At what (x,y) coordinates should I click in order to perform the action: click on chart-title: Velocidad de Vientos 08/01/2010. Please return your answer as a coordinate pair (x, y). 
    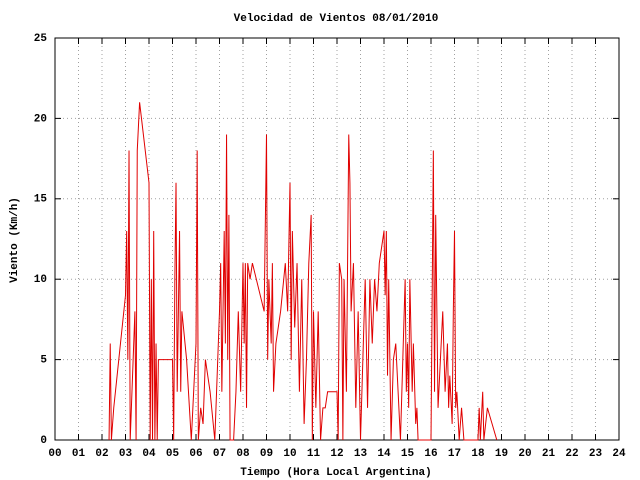
    Looking at the image, I should click on (336, 19).